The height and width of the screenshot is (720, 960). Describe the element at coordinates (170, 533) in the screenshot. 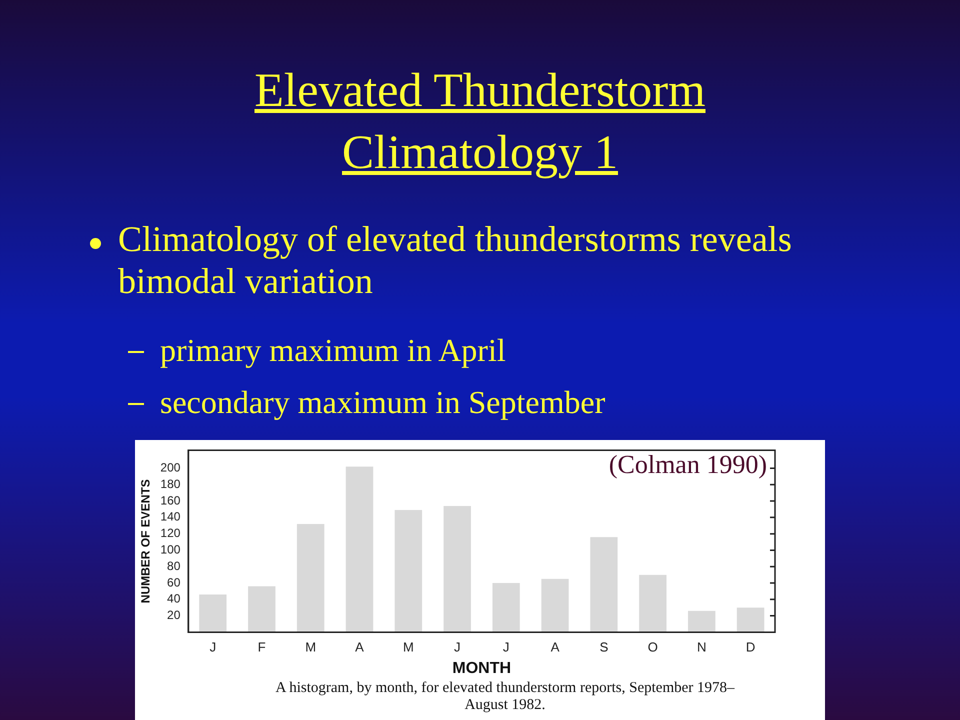

I see `y-tick-label: 120` at that location.